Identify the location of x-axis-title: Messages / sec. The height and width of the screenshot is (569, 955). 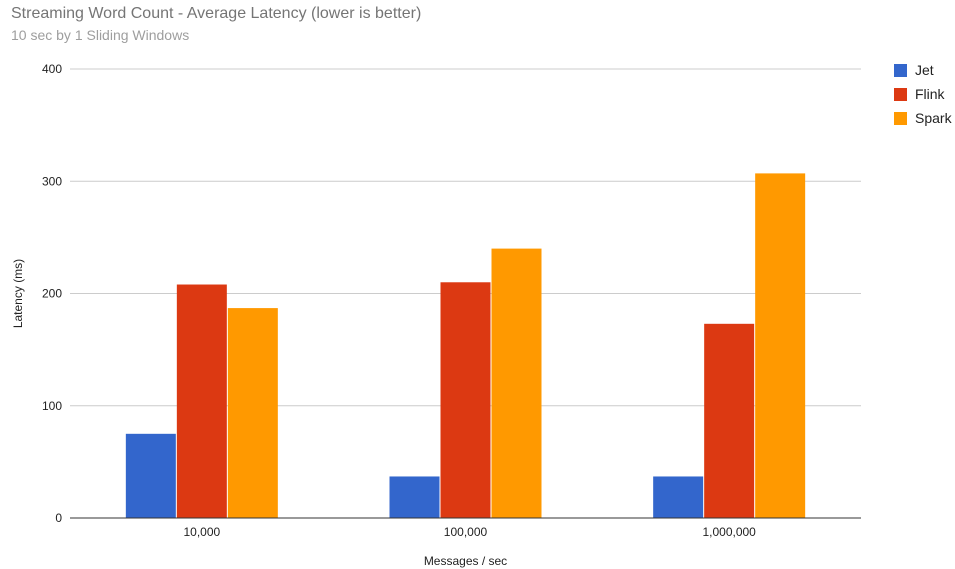
(465, 561).